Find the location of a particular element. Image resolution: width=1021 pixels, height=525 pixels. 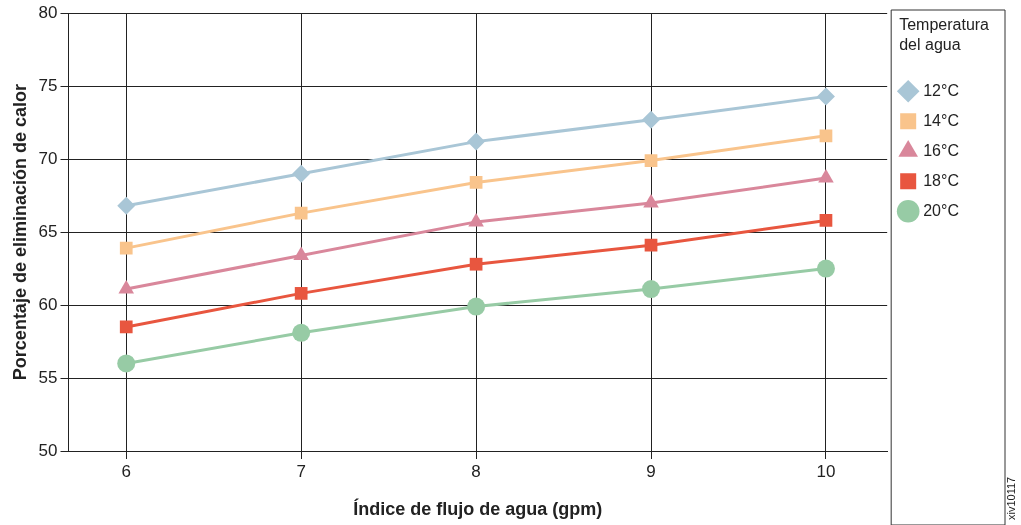

y-tick-label: 65 is located at coordinates (48, 231).